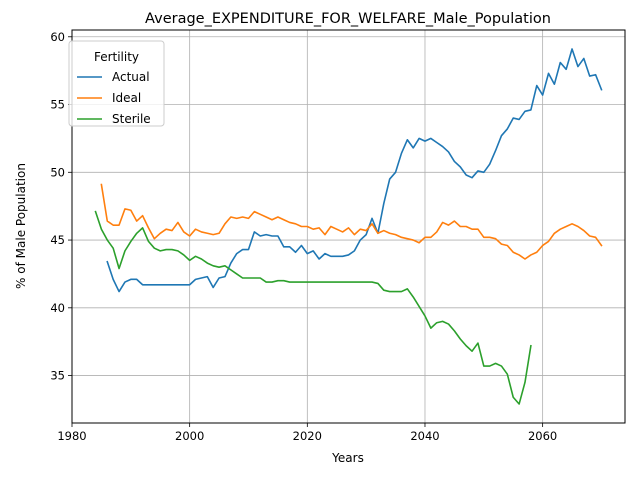 Image resolution: width=640 pixels, height=484 pixels. I want to click on legend-title: Fertility, so click(116, 57).